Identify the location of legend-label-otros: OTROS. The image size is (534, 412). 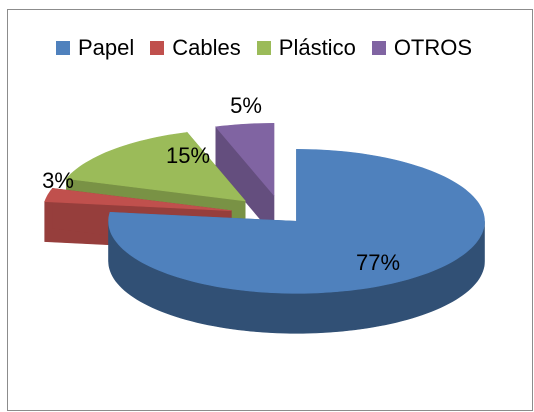
(433, 47).